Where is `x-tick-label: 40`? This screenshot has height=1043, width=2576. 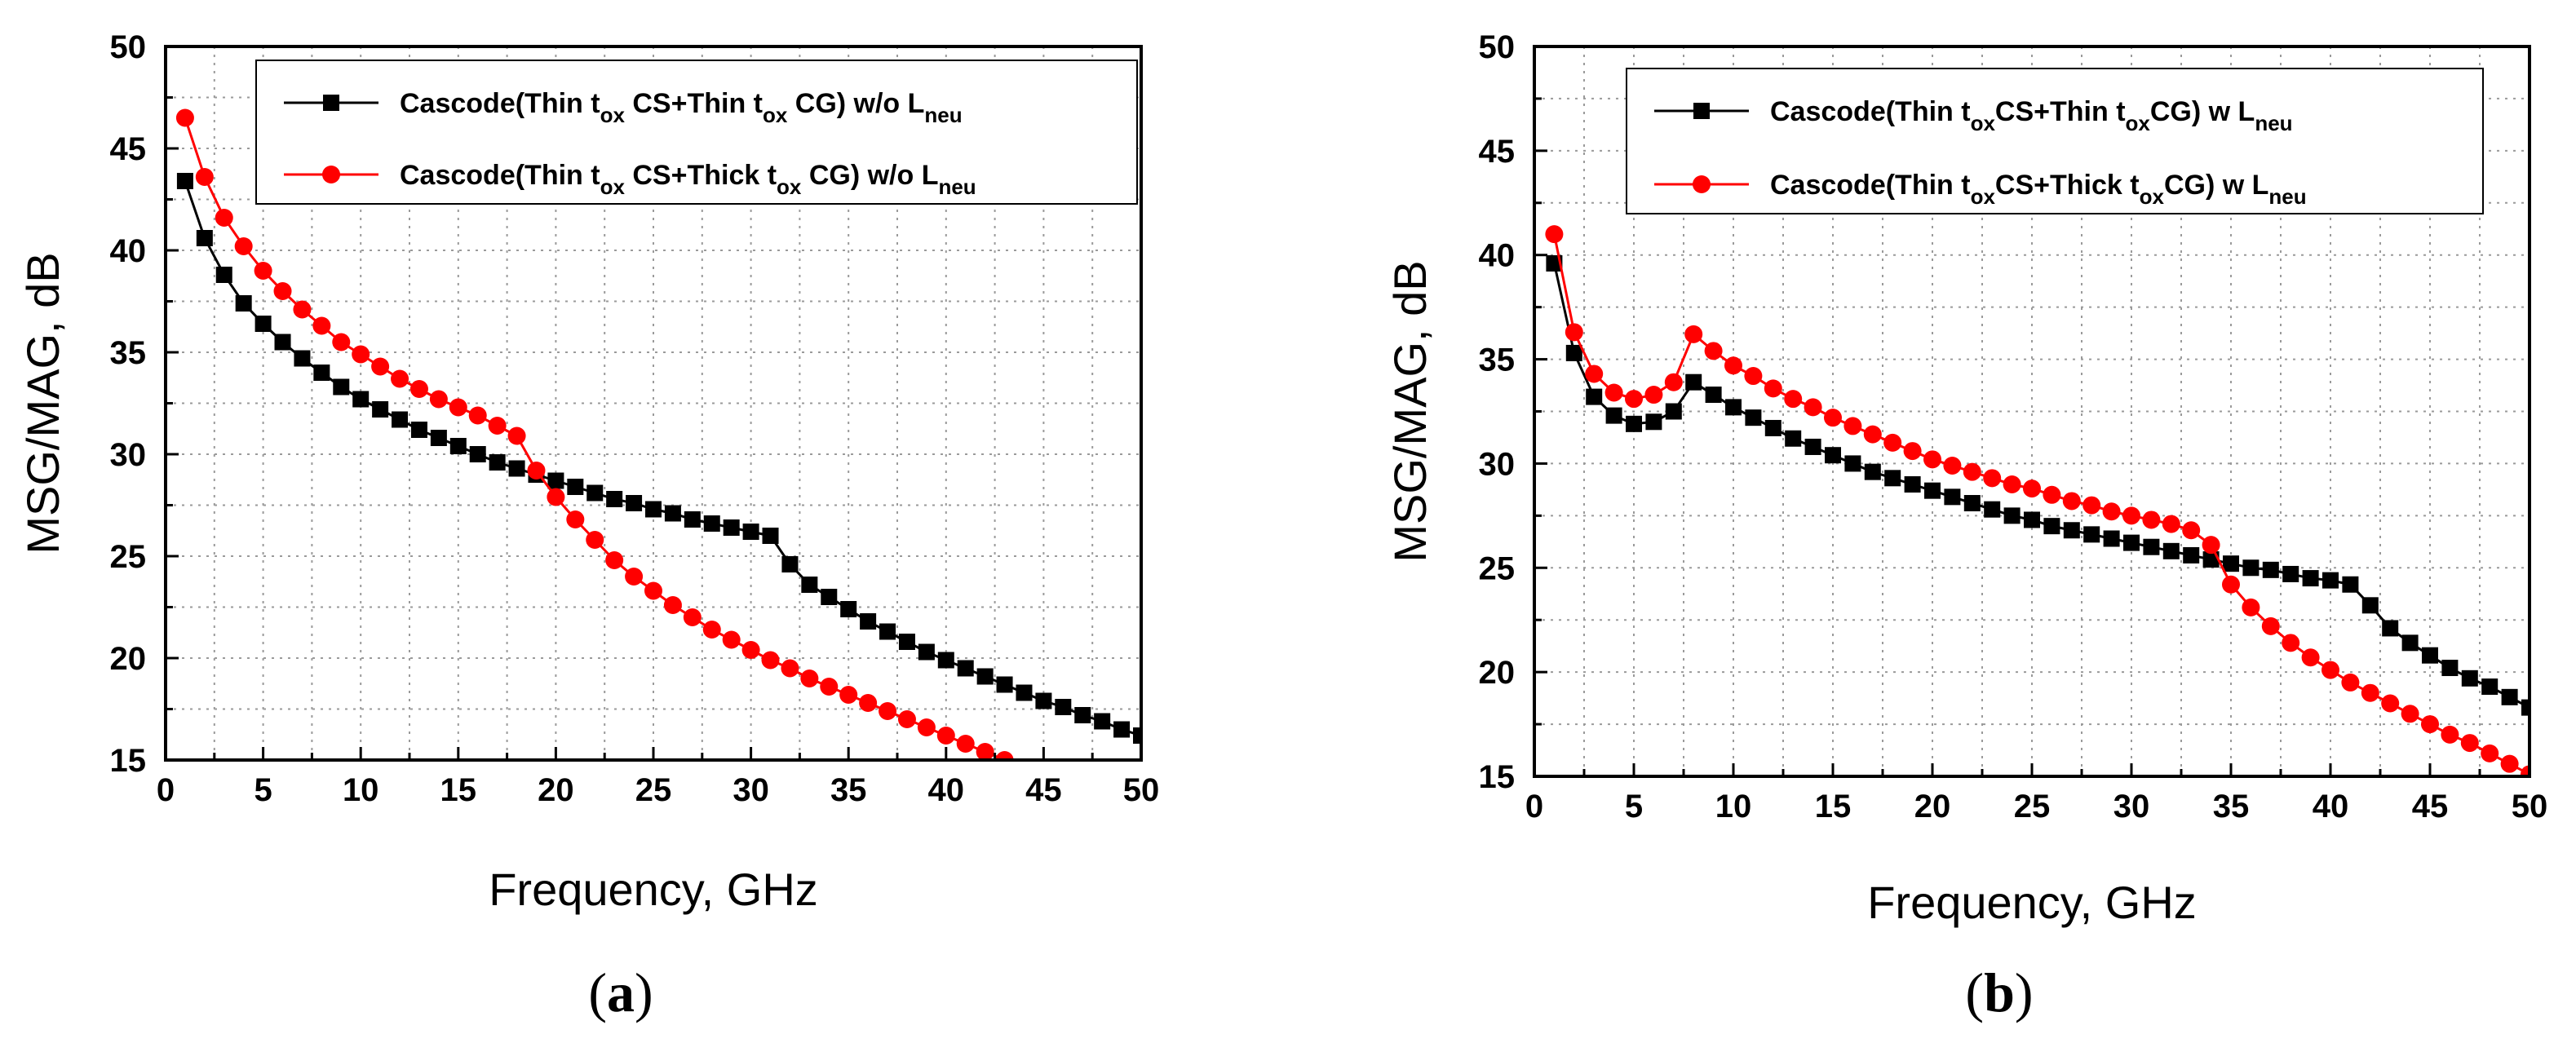
x-tick-label: 40 is located at coordinates (2331, 806).